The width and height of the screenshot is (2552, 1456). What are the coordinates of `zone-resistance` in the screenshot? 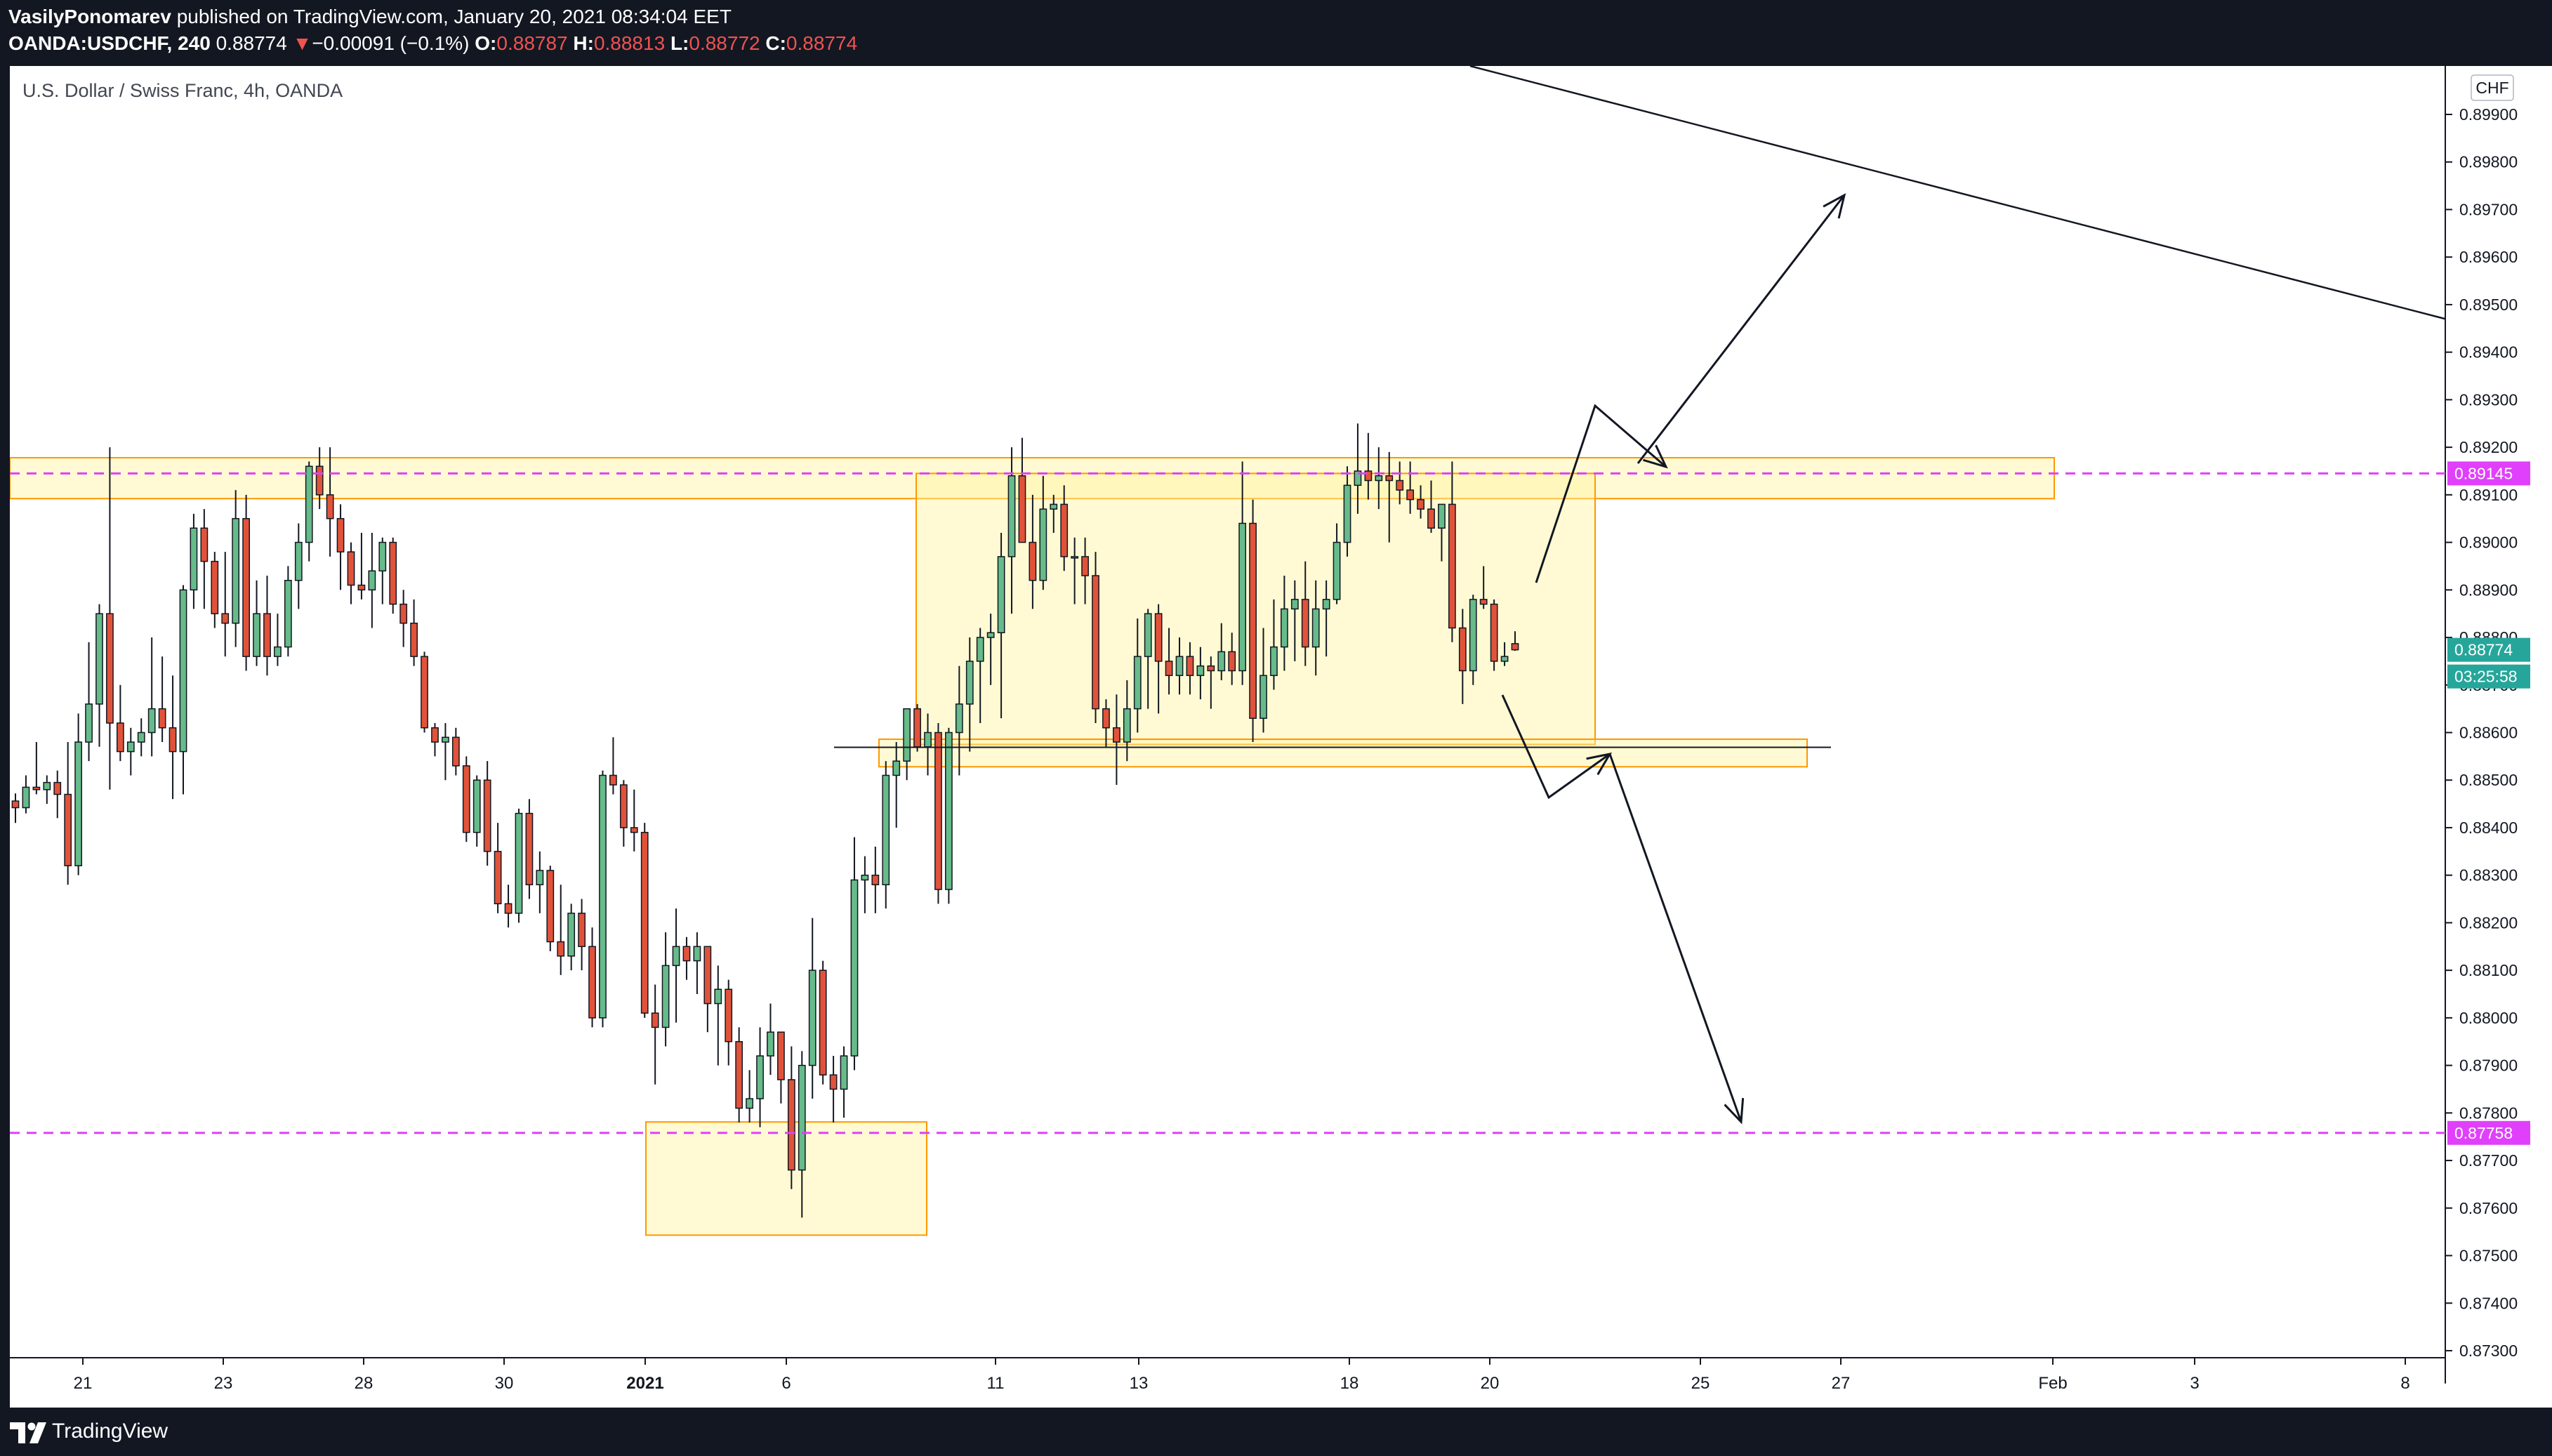 It's located at (1033, 478).